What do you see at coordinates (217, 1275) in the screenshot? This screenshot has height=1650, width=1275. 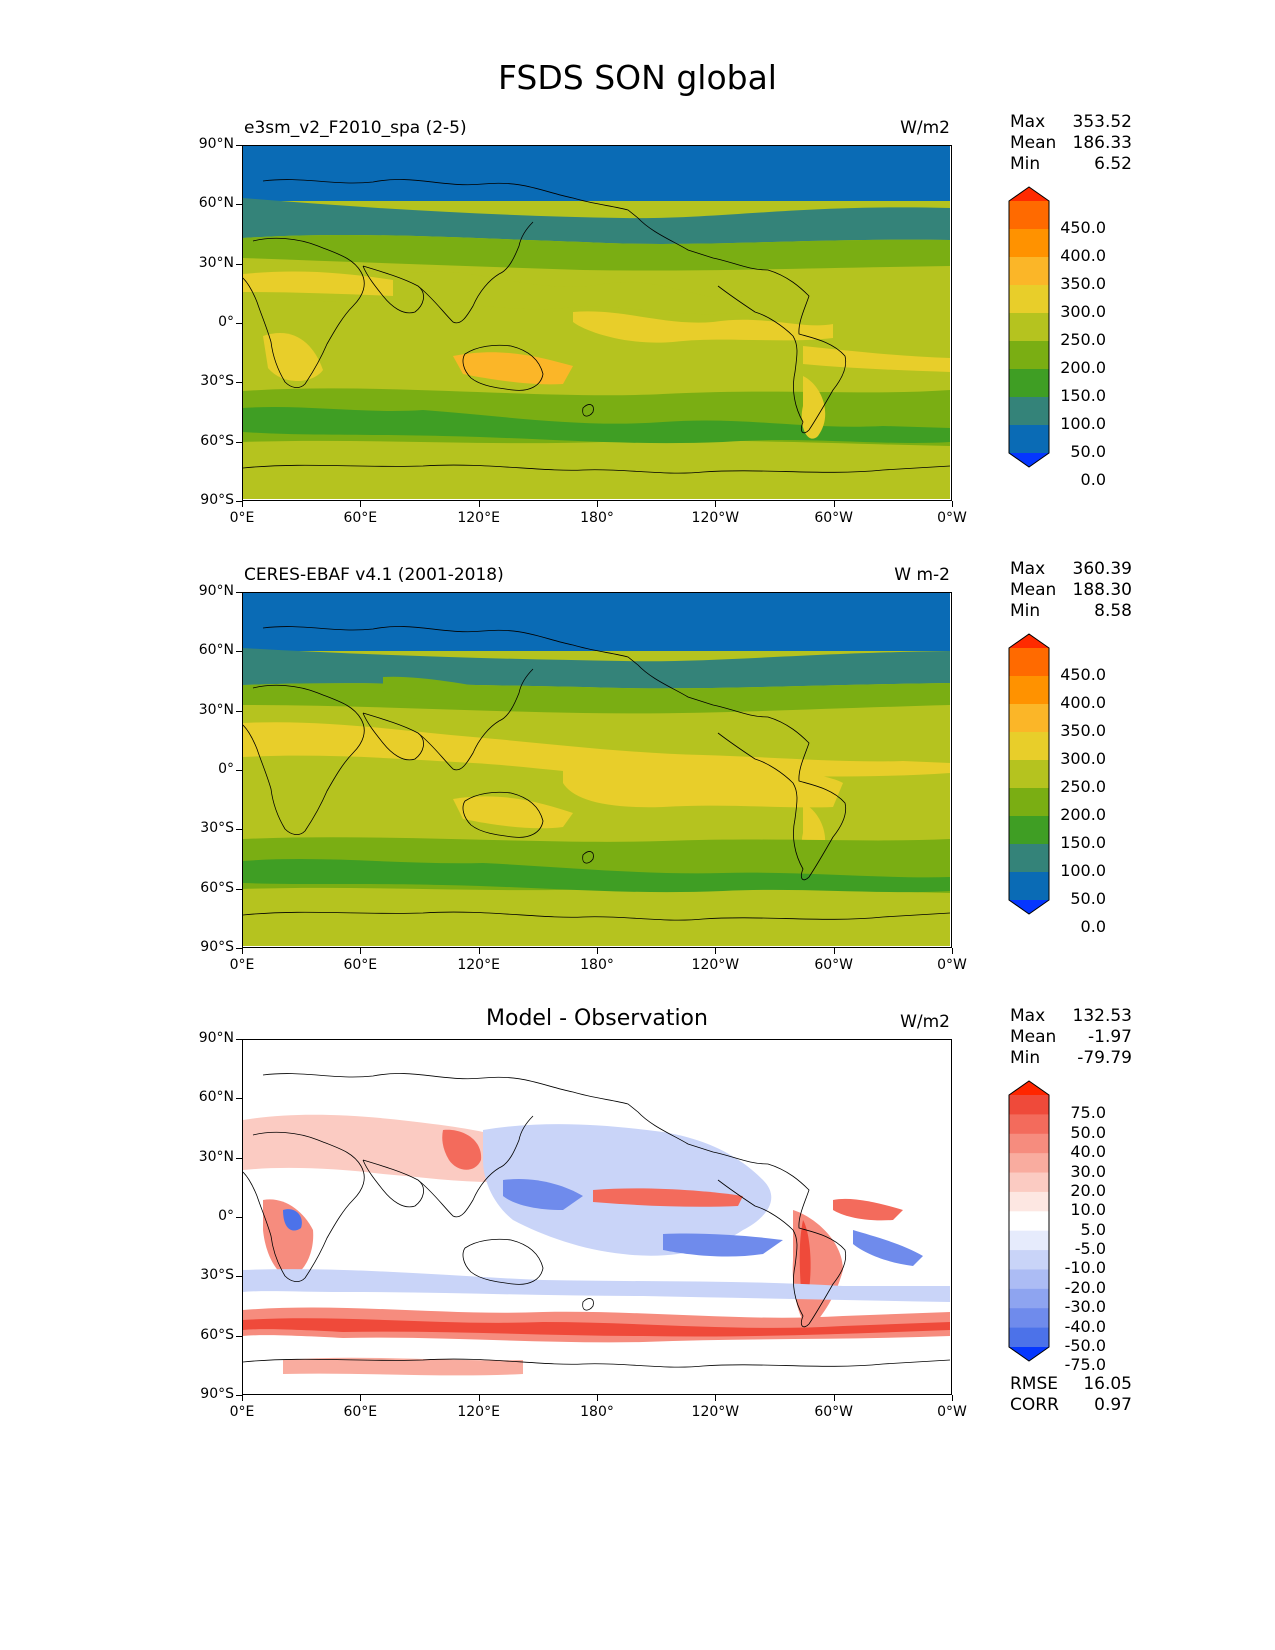 I see `lat-tick-label: 30°S` at bounding box center [217, 1275].